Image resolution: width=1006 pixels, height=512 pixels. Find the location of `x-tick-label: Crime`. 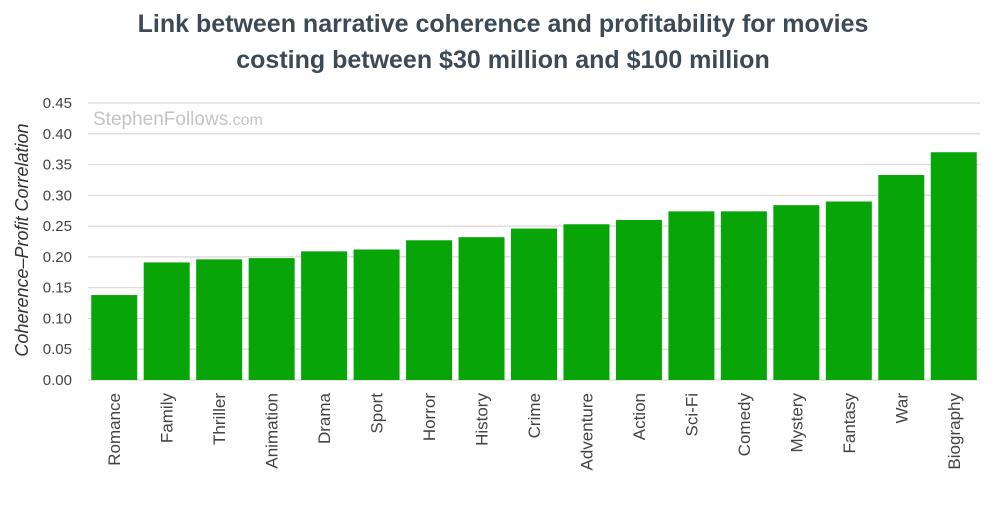

x-tick-label: Crime is located at coordinates (534, 415).